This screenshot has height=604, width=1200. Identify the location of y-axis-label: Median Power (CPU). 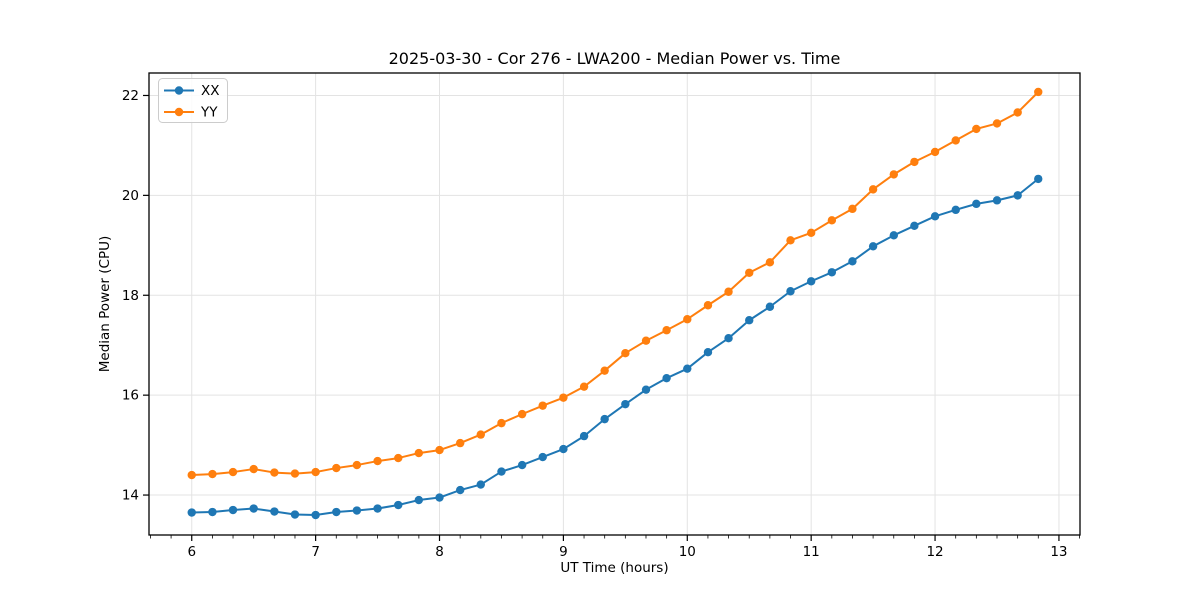
(105, 304).